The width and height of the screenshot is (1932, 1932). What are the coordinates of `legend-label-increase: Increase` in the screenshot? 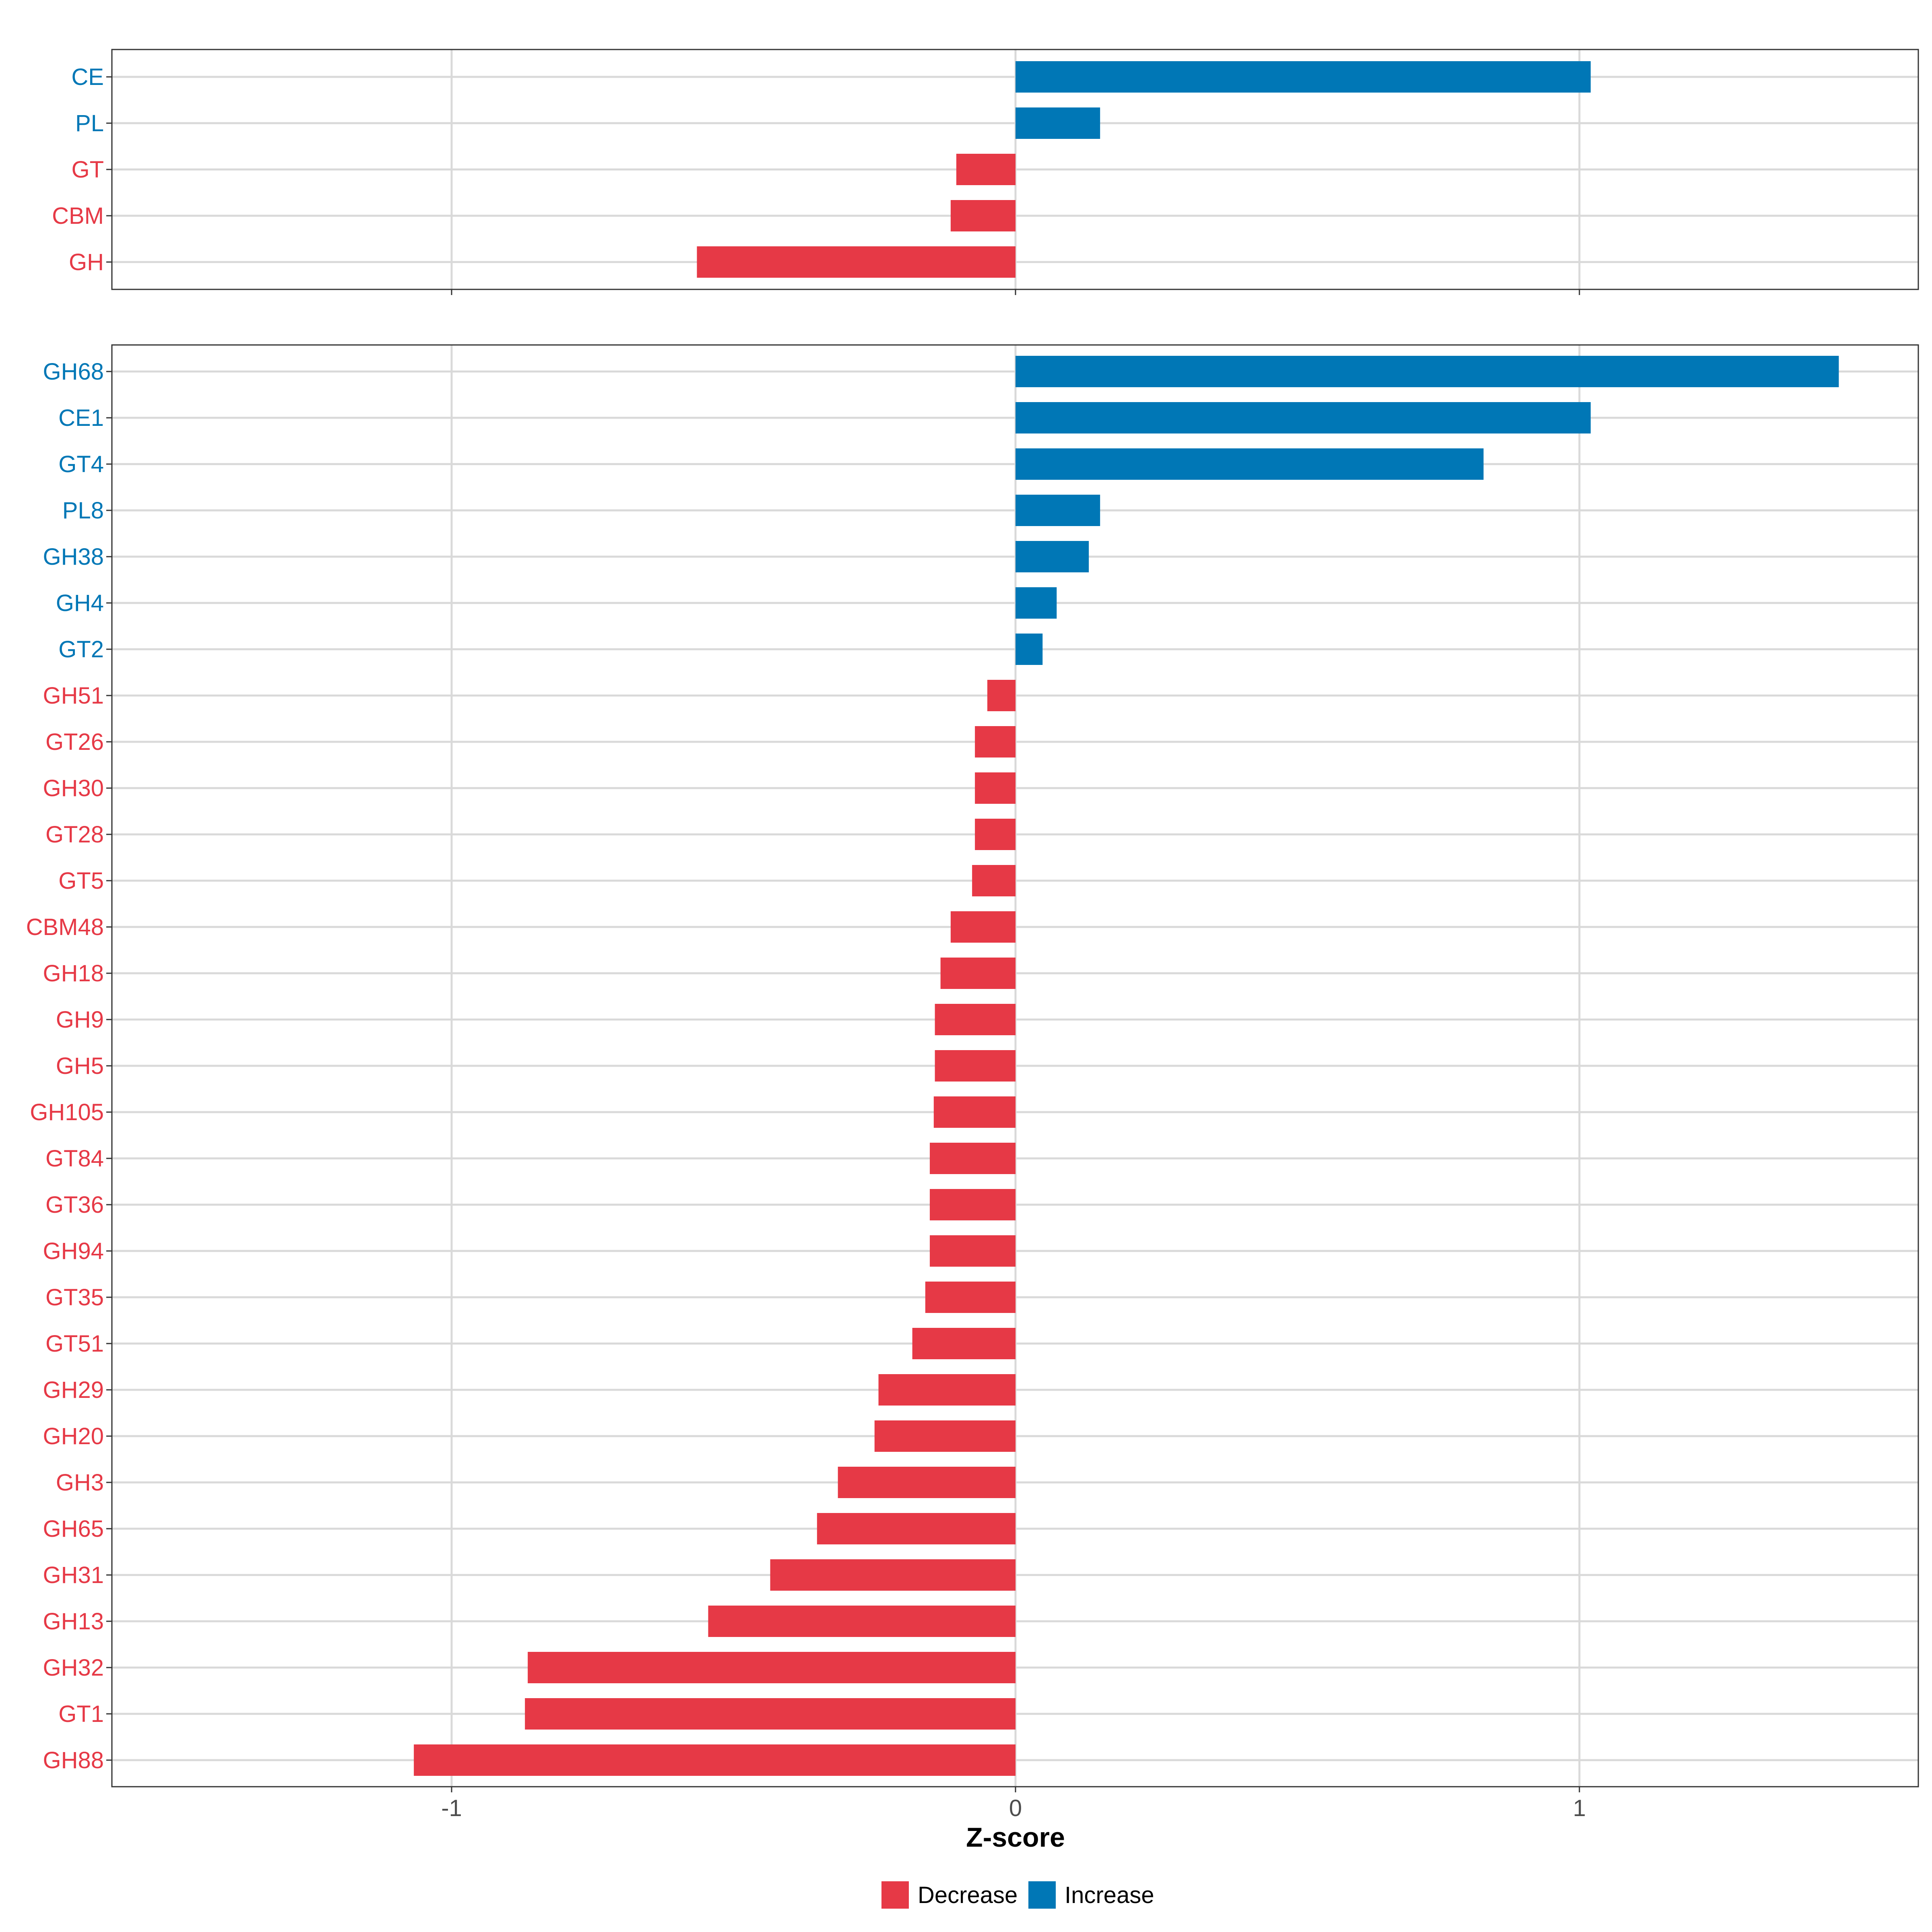 It's located at (1109, 1895).